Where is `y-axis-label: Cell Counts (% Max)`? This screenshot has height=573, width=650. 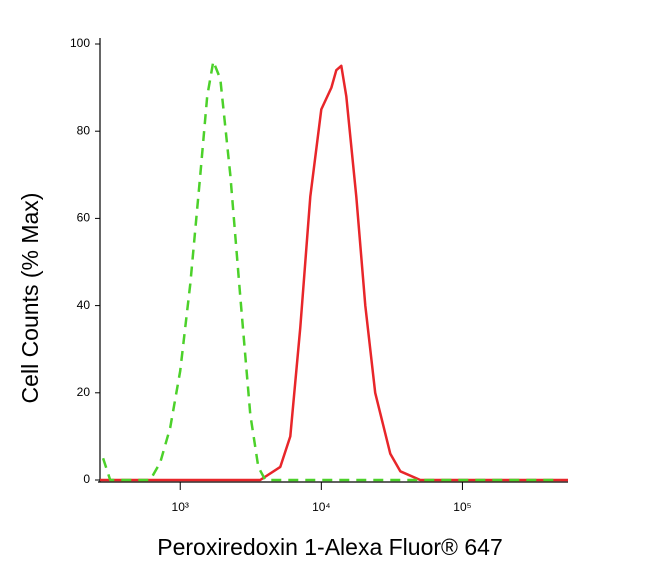
y-axis-label: Cell Counts (% Max) is located at coordinates (30, 298).